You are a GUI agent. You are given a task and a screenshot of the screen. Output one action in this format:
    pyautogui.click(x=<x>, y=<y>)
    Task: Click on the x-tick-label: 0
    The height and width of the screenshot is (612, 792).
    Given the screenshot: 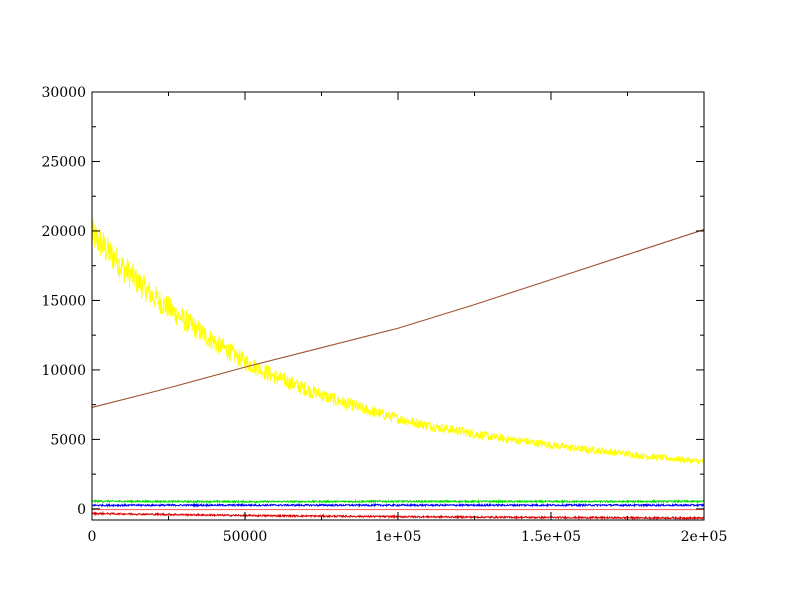 What is the action you would take?
    pyautogui.click(x=92, y=537)
    